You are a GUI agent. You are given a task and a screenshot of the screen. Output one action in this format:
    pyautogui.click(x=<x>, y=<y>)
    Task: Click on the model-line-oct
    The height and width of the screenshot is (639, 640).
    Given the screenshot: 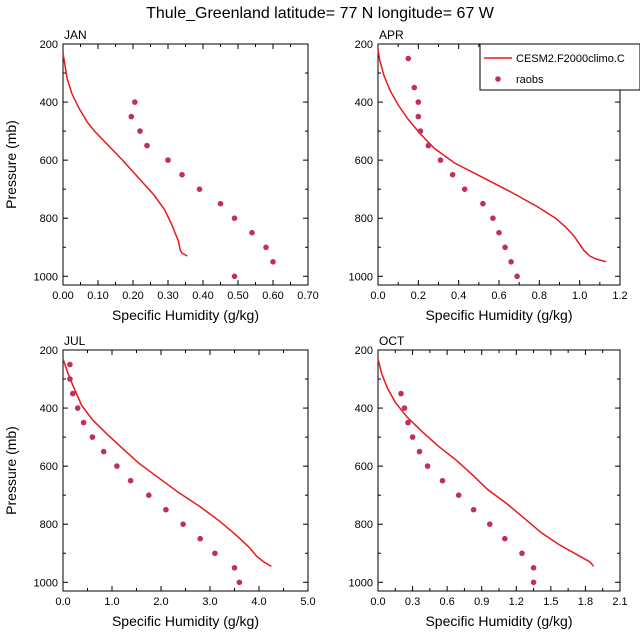 What is the action you would take?
    pyautogui.click(x=486, y=462)
    